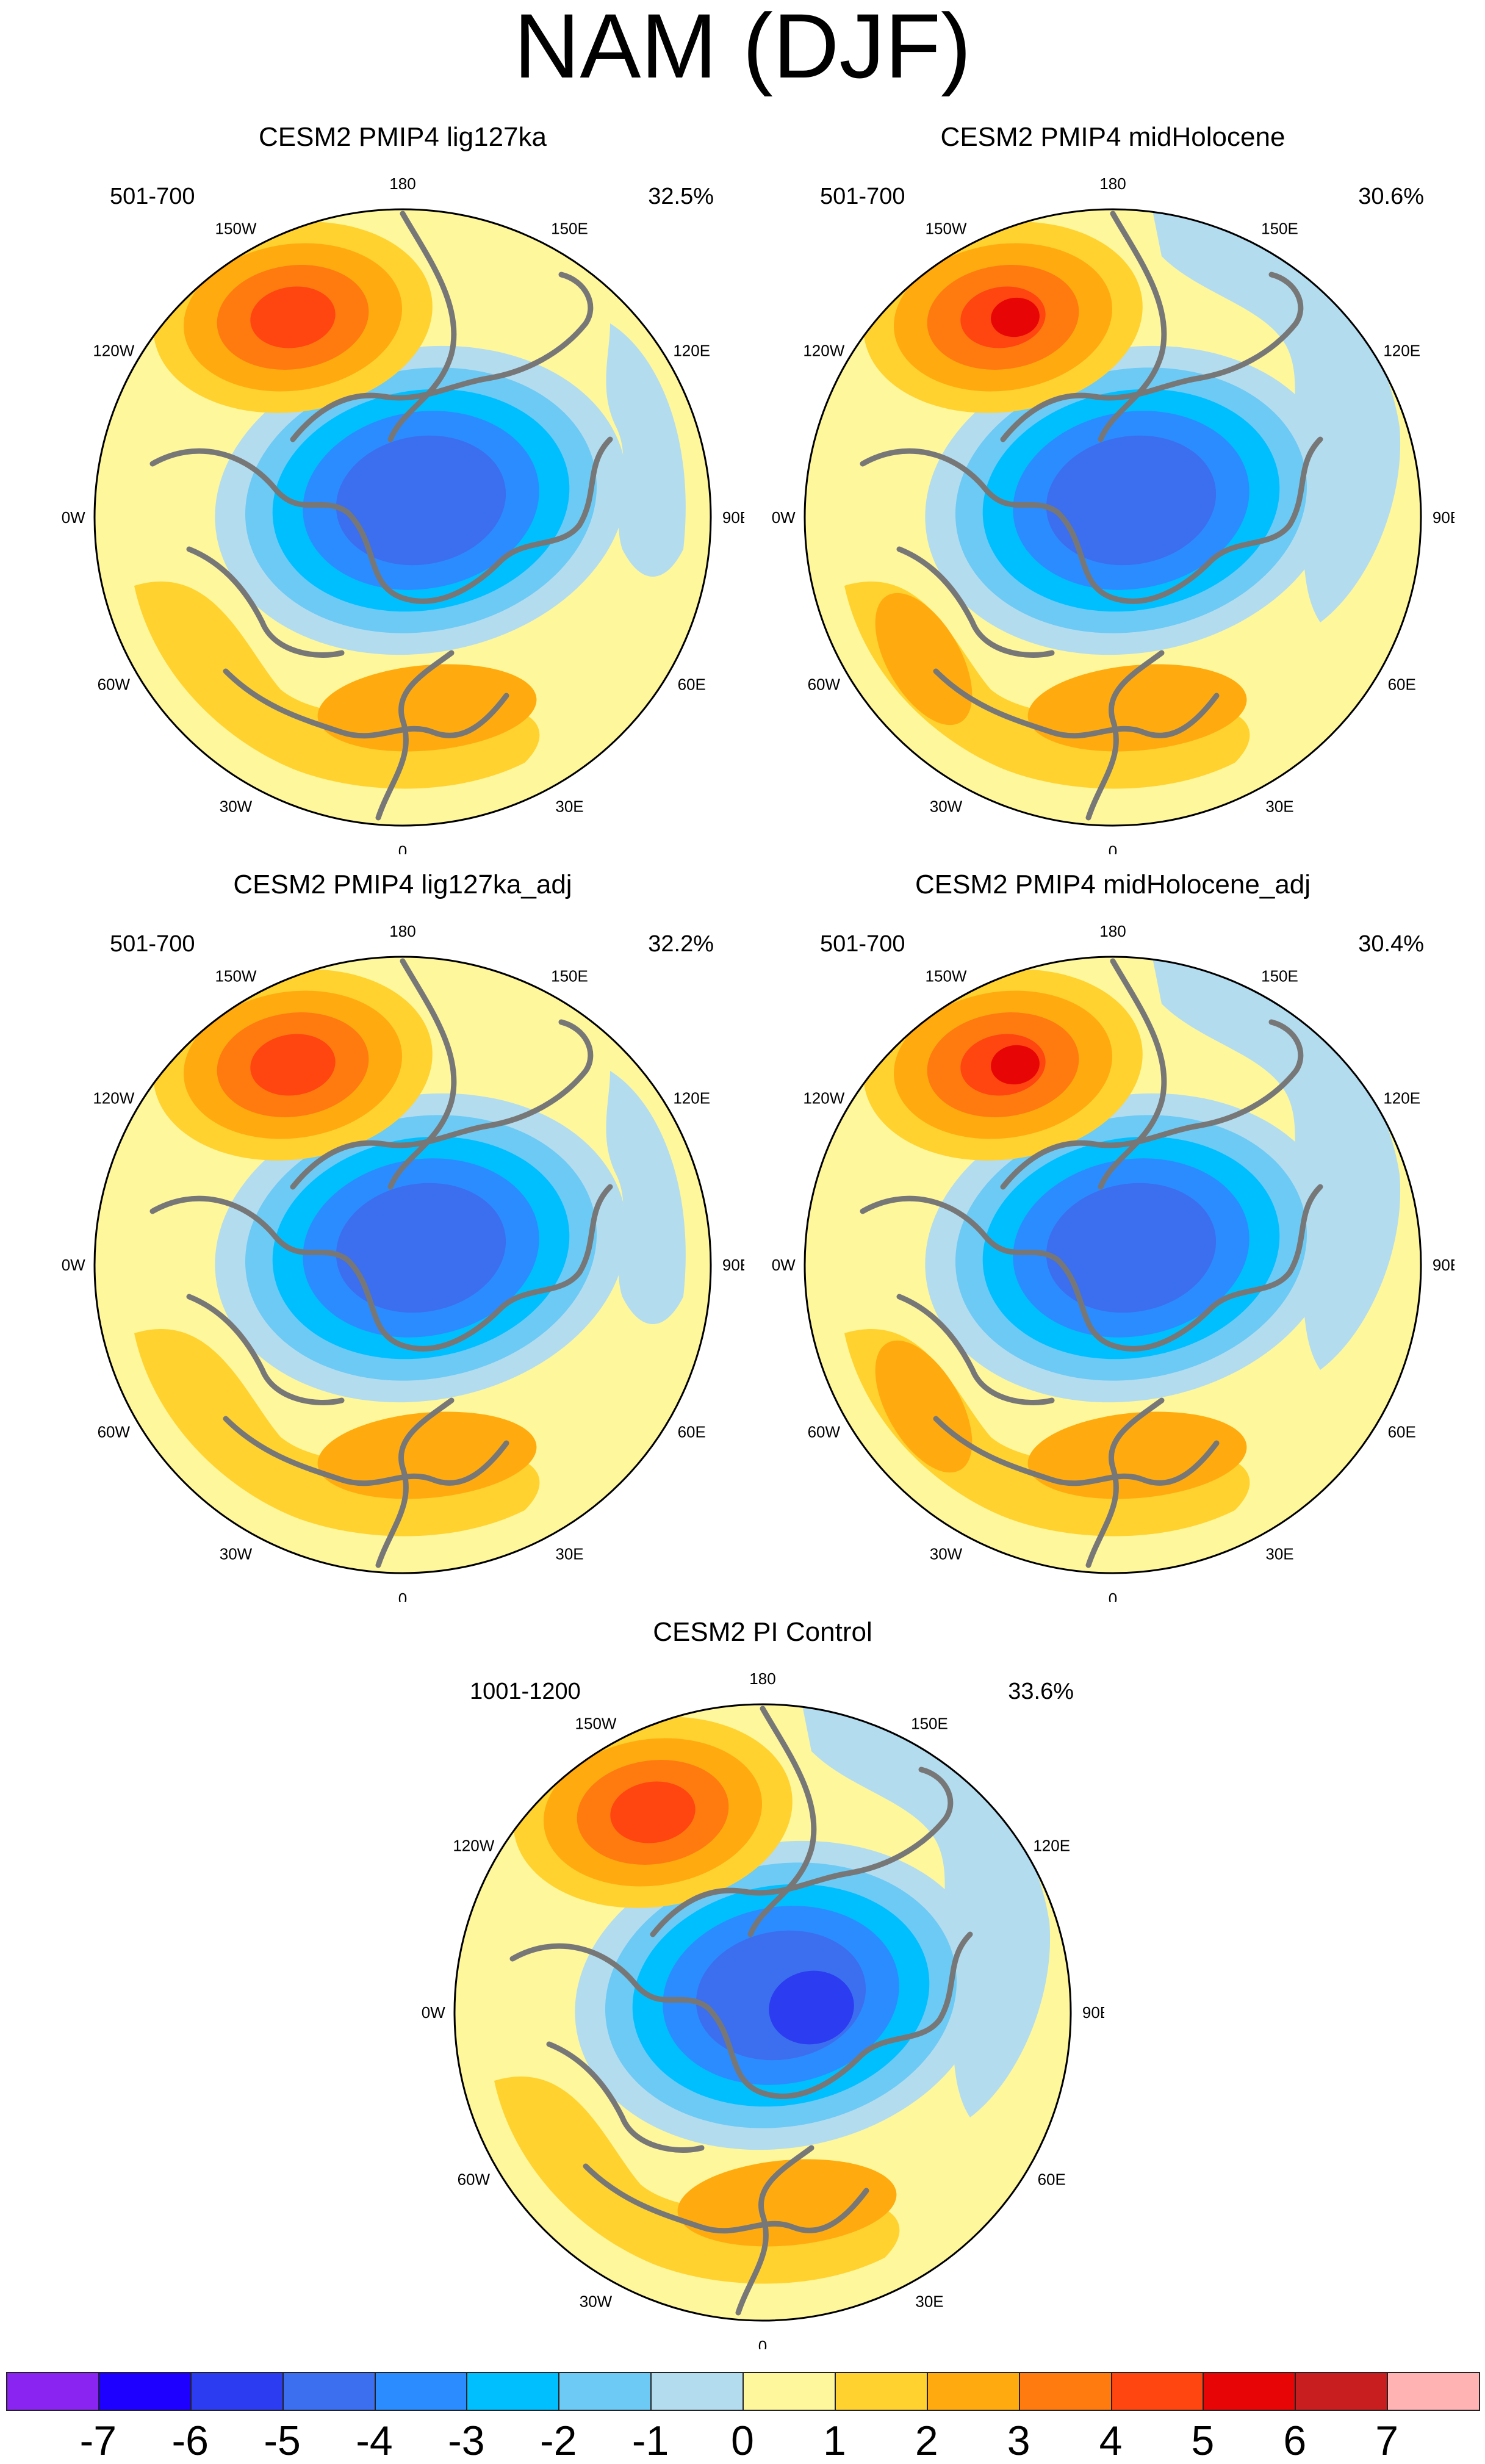 This screenshot has width=1485, height=2464. I want to click on panel-title: CESM2 PMIP4 midHolocene_adj, so click(1113, 885).